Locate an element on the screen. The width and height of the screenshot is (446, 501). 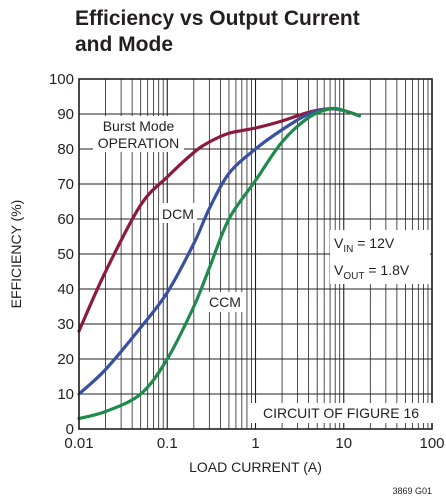
figure-id: 3869 G01 is located at coordinates (412, 491).